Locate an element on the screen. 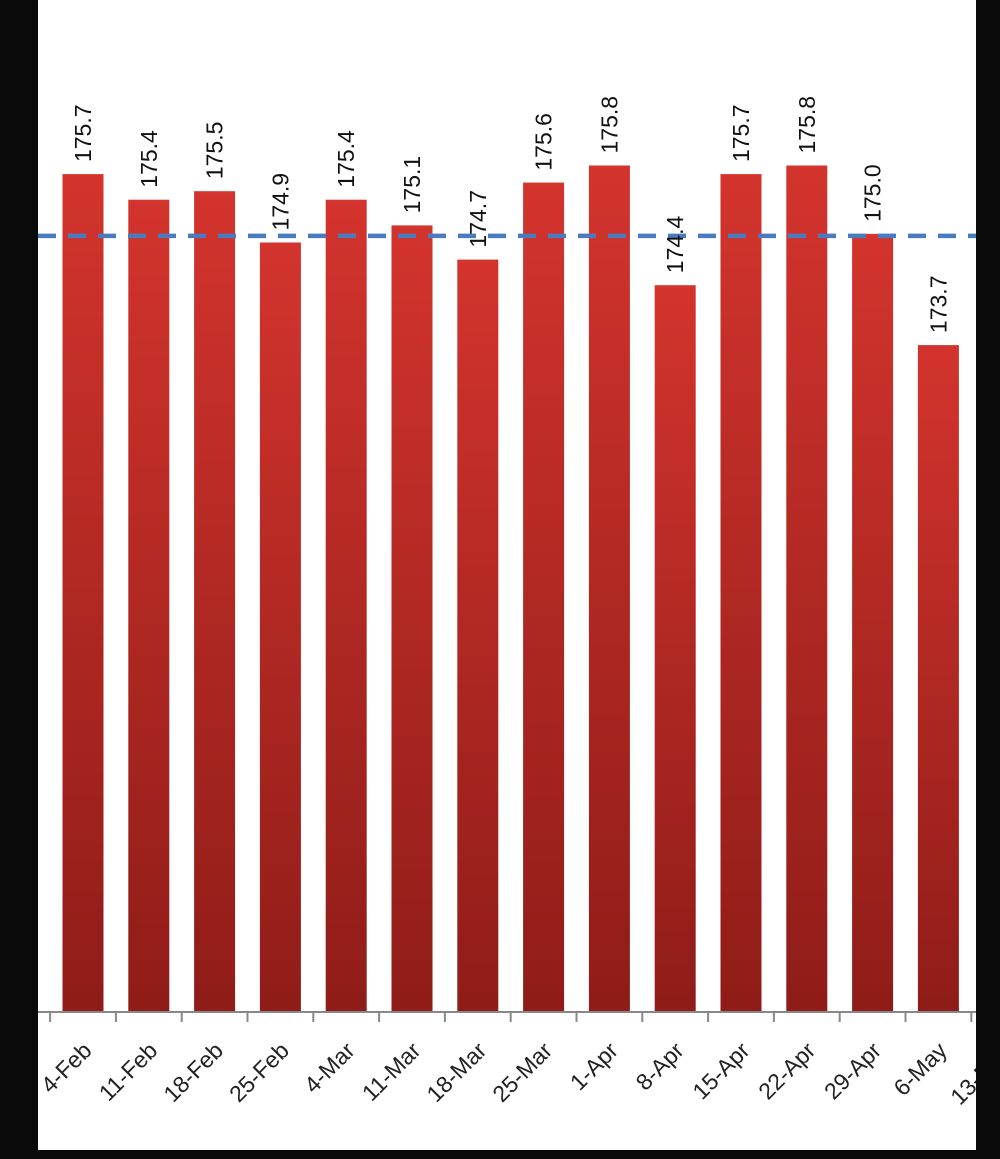 The width and height of the screenshot is (1000, 1159). bar-4-Feb is located at coordinates (83, 593).